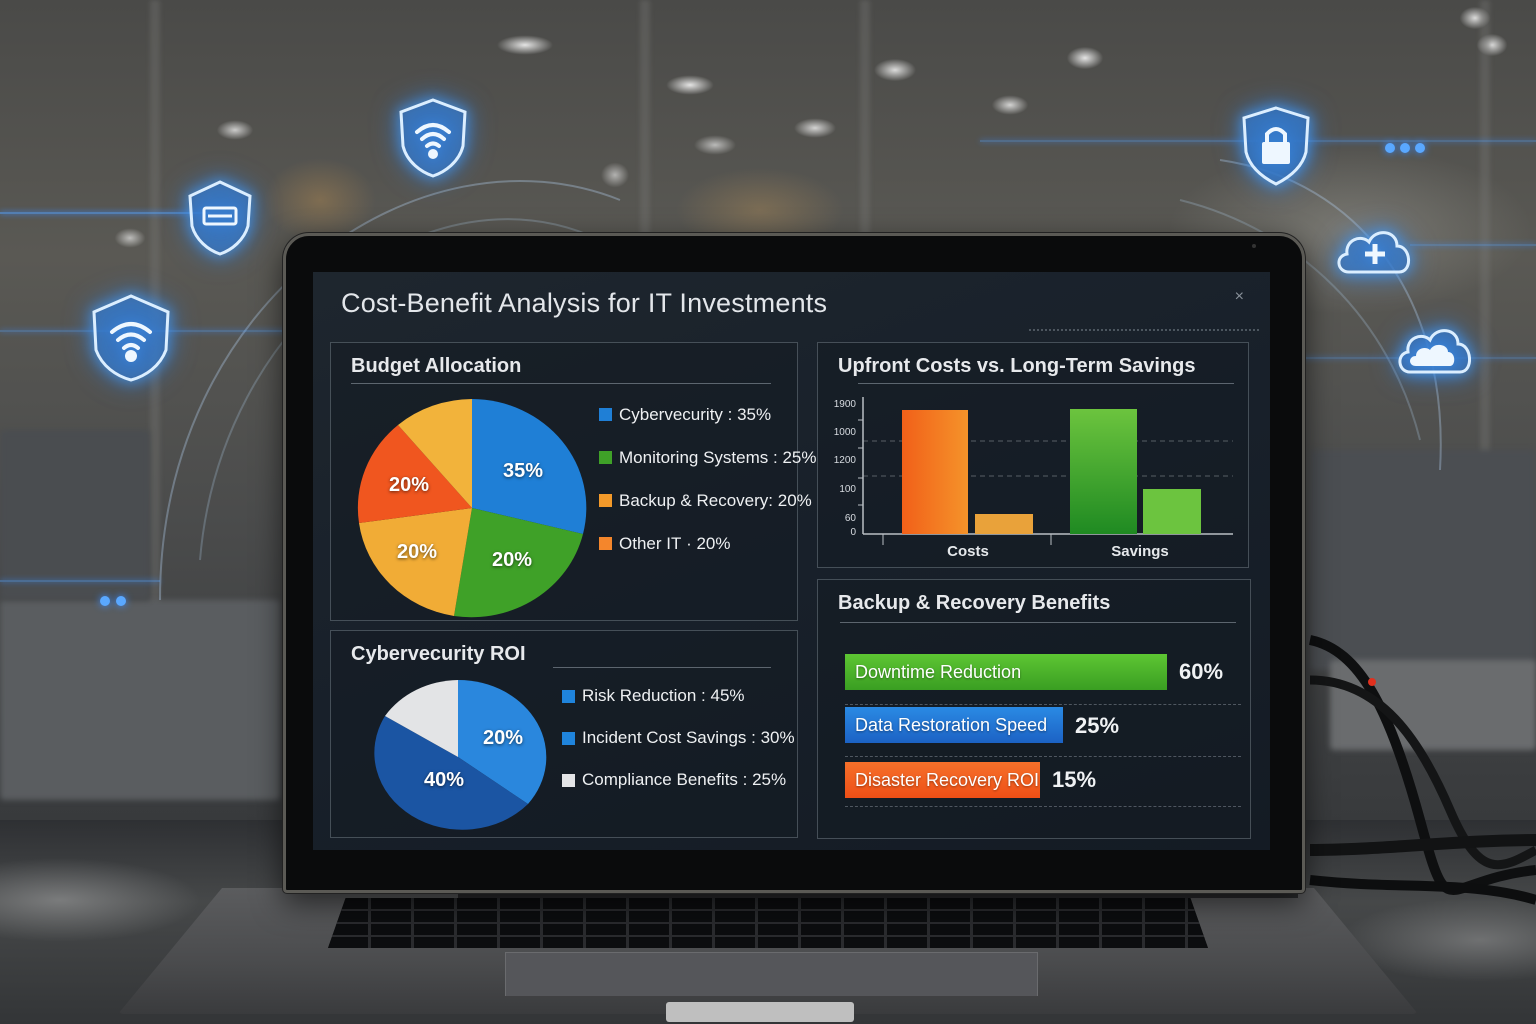 Image resolution: width=1536 pixels, height=1024 pixels. I want to click on panel-title: Budget Allocation, so click(436, 366).